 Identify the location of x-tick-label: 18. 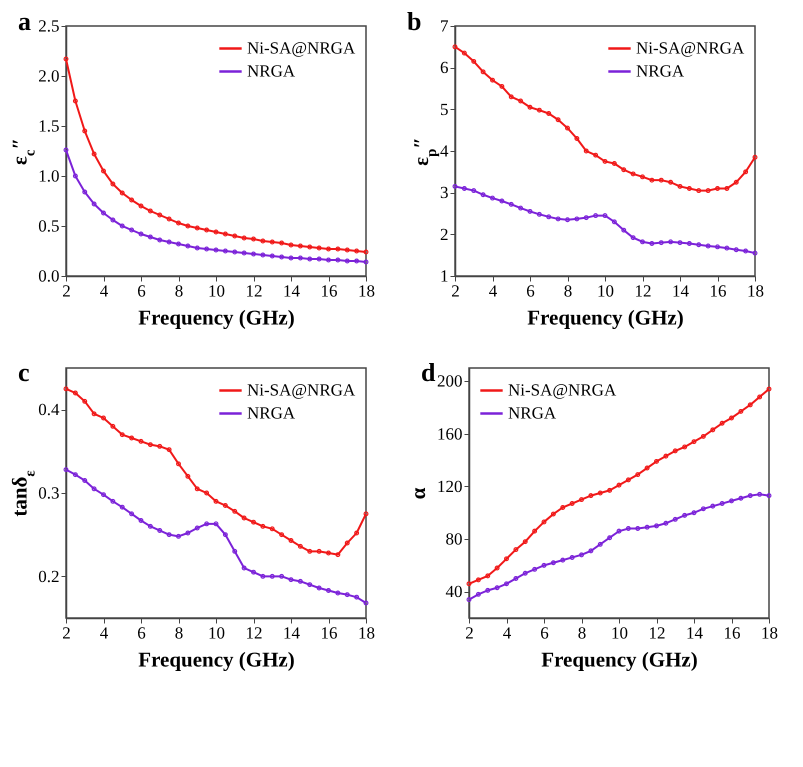
(366, 633).